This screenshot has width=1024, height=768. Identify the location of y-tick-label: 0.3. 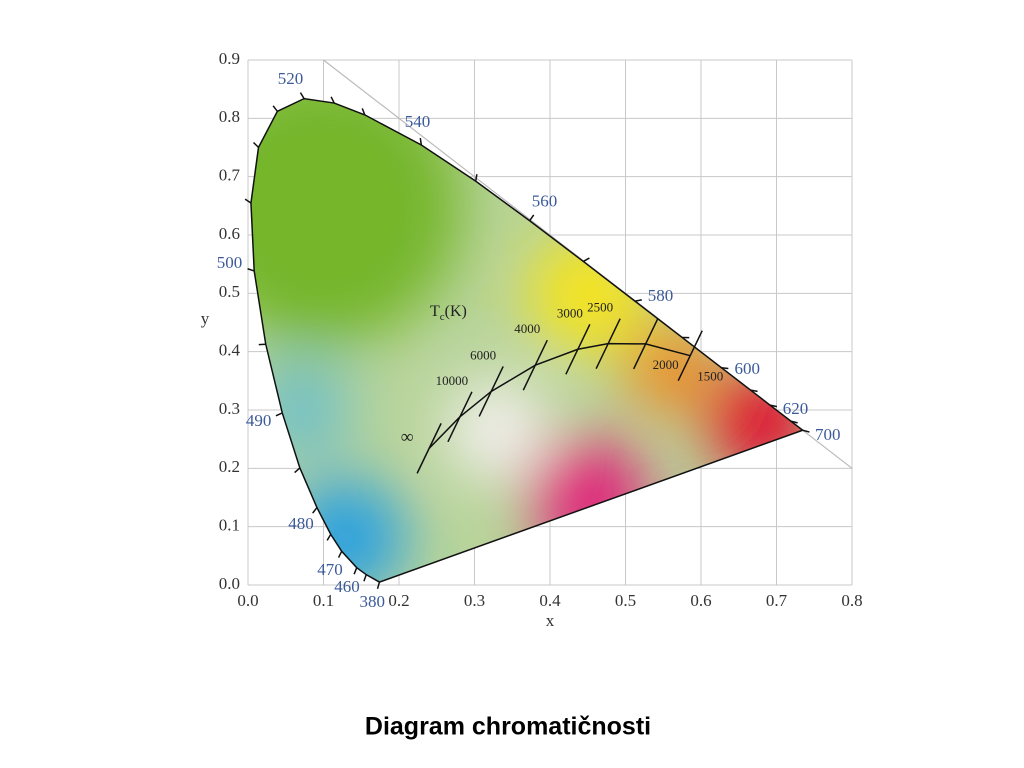
(229, 408).